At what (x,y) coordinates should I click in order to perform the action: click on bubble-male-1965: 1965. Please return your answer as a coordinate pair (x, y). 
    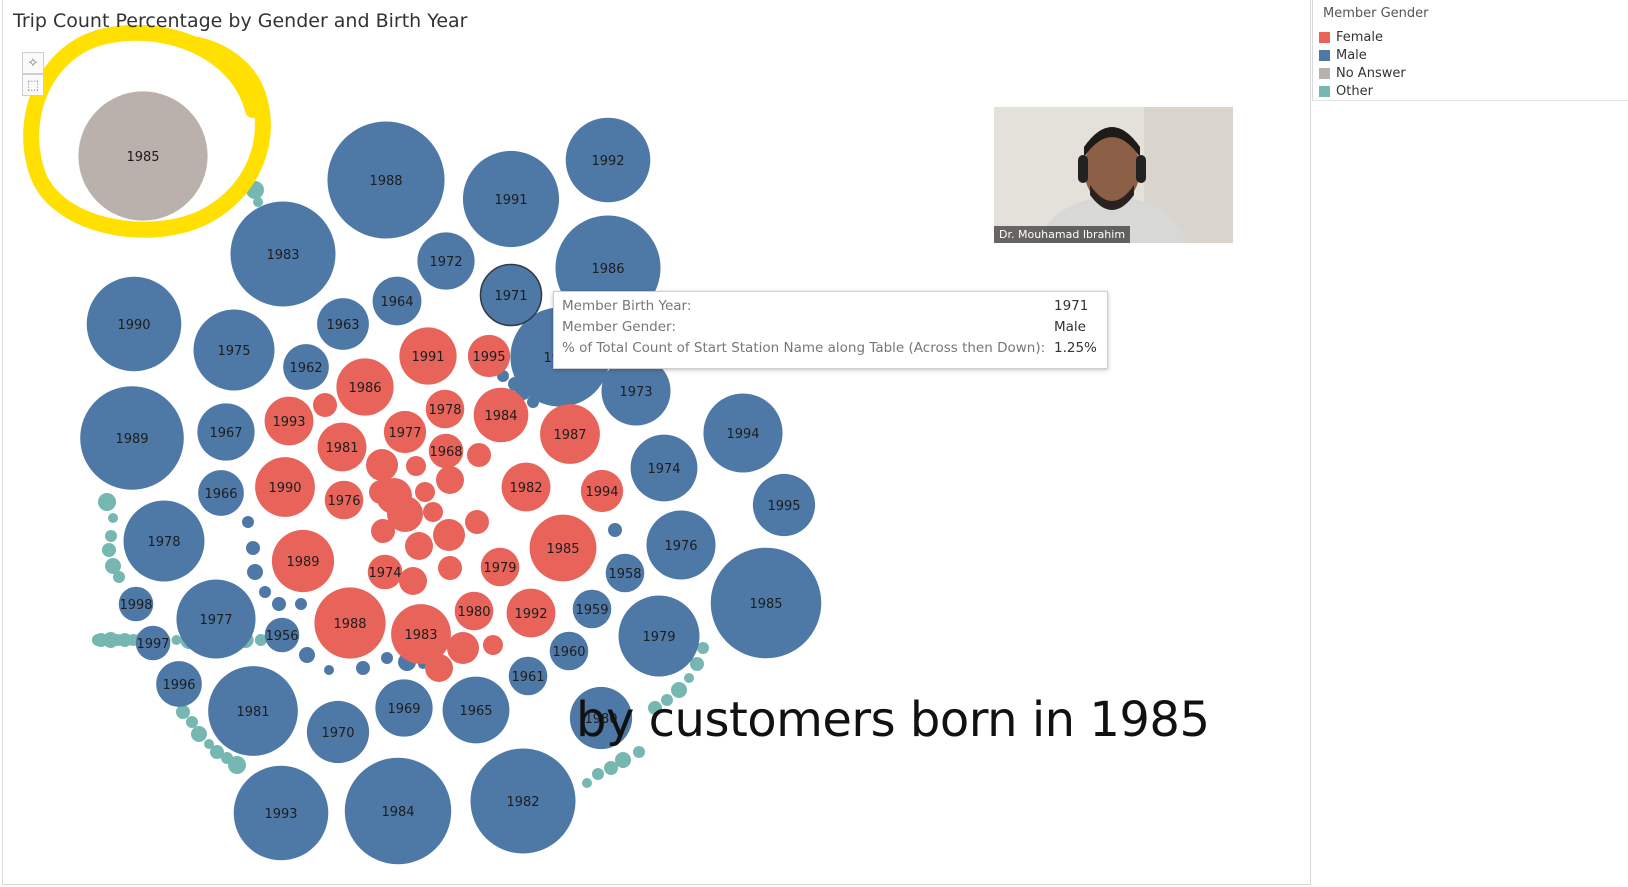
    Looking at the image, I should click on (476, 710).